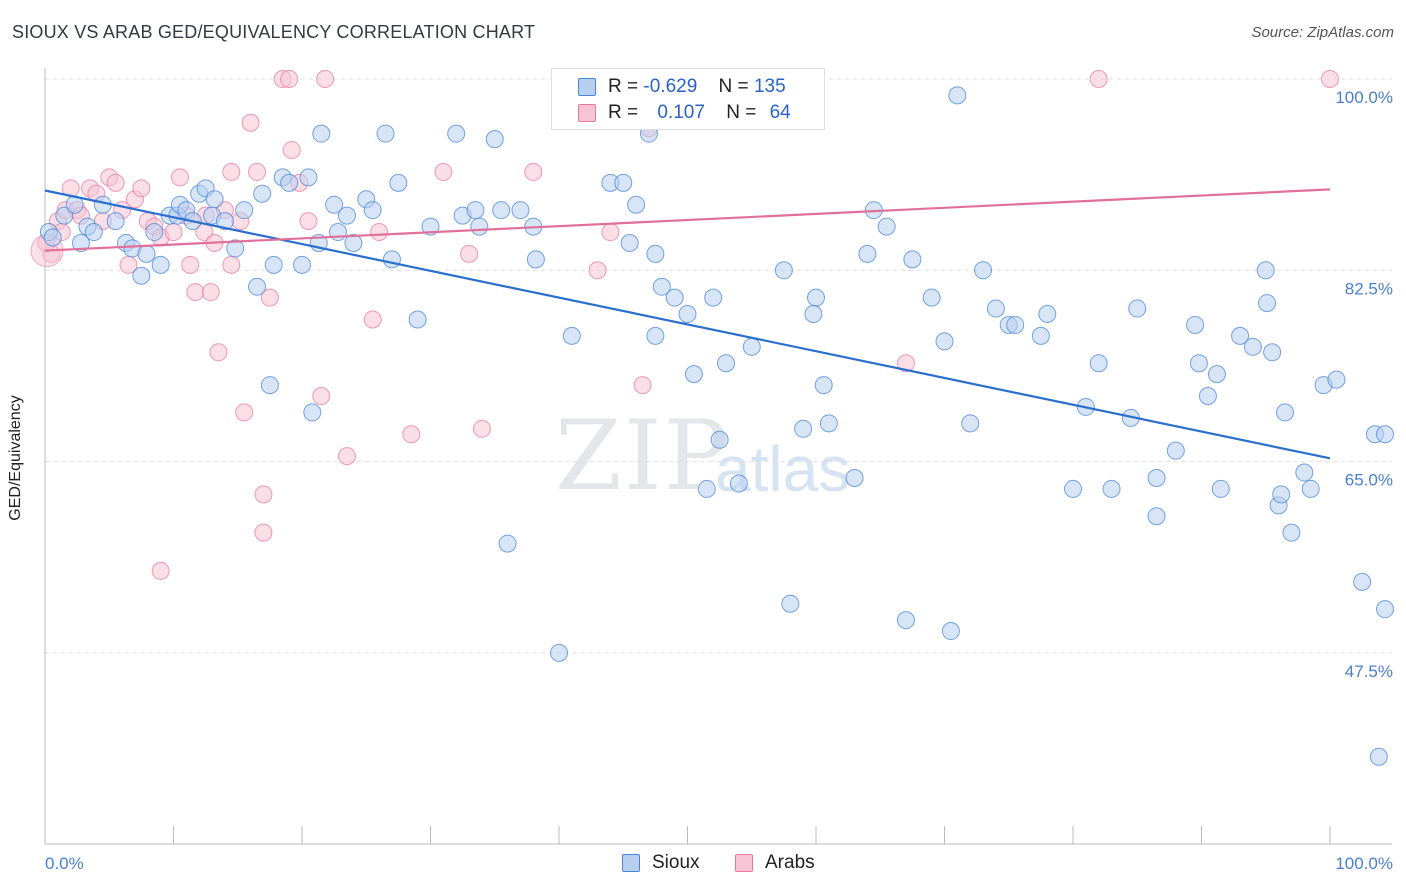 Image resolution: width=1406 pixels, height=892 pixels. Describe the element at coordinates (687, 220) in the screenshot. I see `arabs-trend-line` at that location.